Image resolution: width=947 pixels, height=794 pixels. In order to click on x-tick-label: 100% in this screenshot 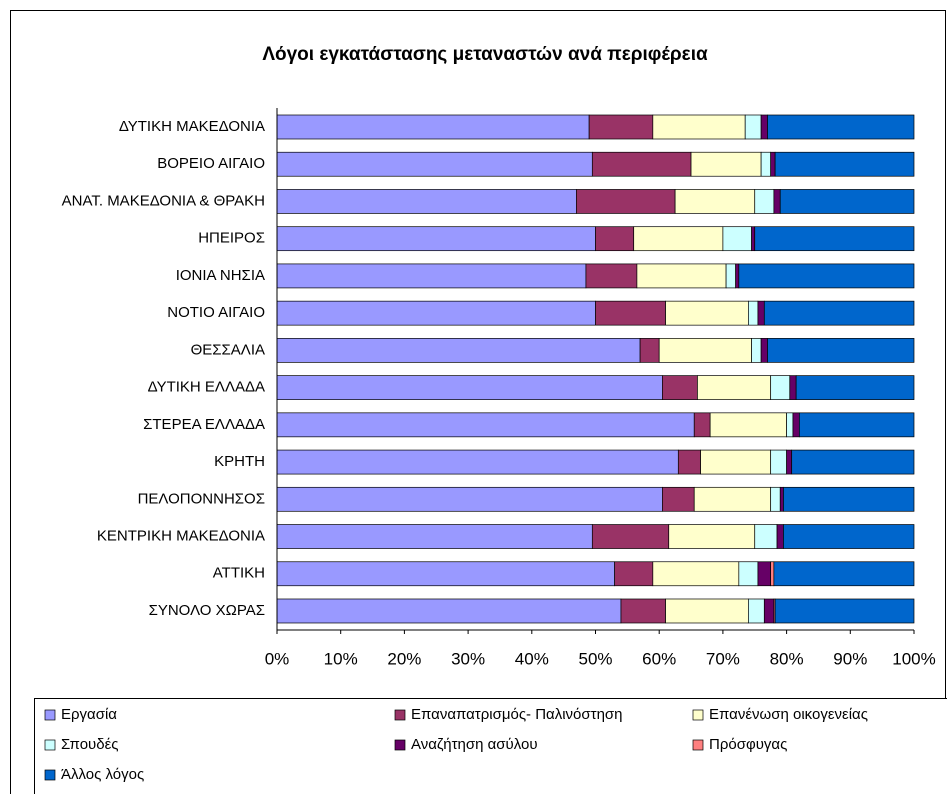, I will do `click(913, 658)`.